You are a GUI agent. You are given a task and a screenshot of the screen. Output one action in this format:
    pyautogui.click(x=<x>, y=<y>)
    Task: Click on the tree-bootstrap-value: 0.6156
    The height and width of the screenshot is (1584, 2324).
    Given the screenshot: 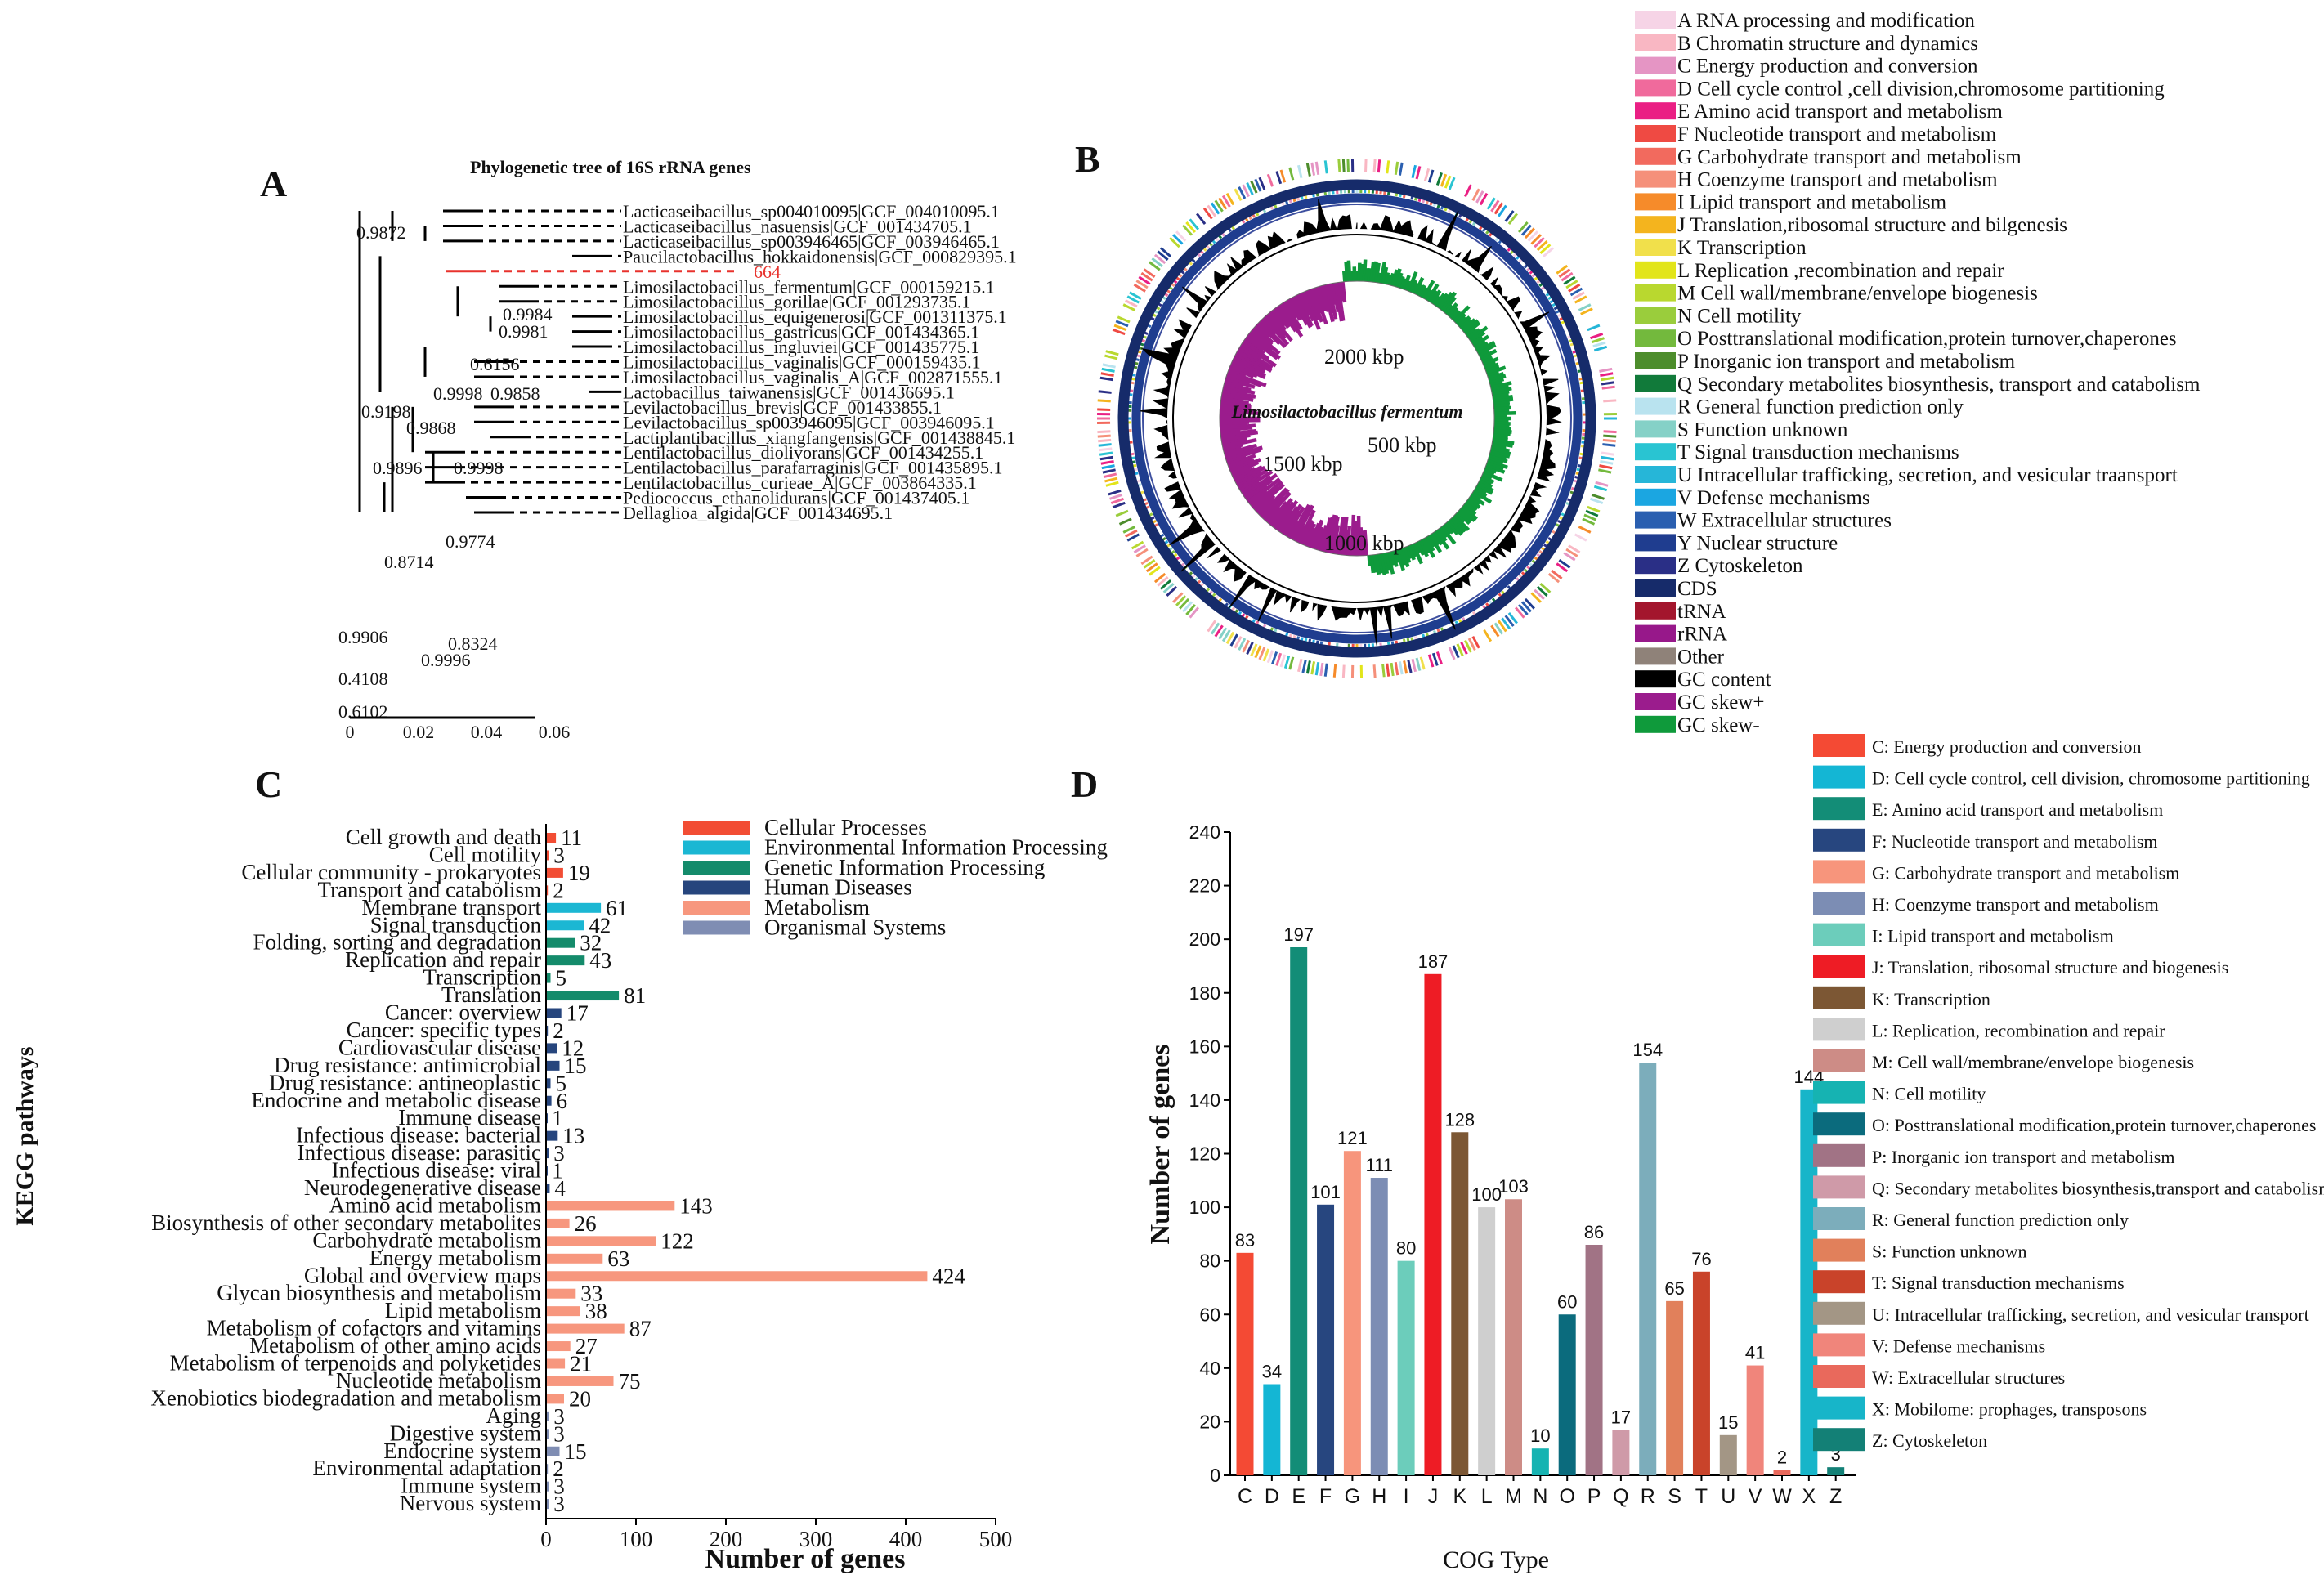 What is the action you would take?
    pyautogui.click(x=495, y=364)
    